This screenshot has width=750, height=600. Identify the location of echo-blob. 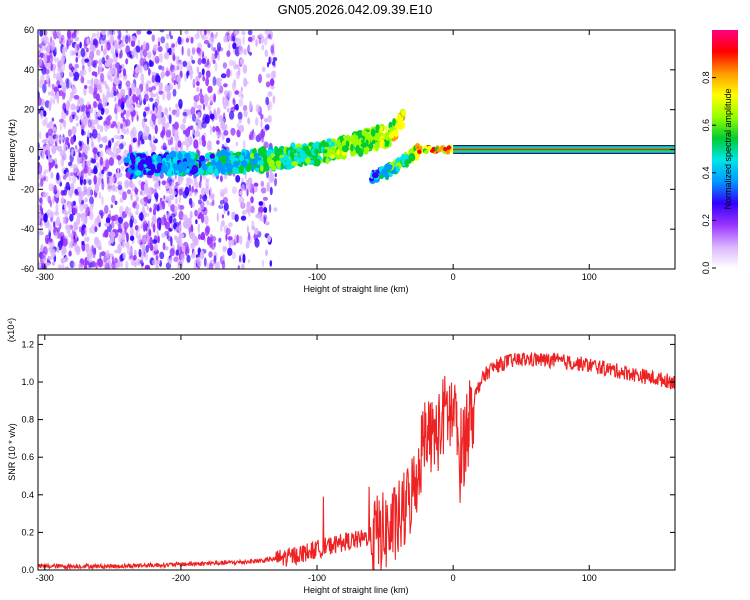
(445, 149).